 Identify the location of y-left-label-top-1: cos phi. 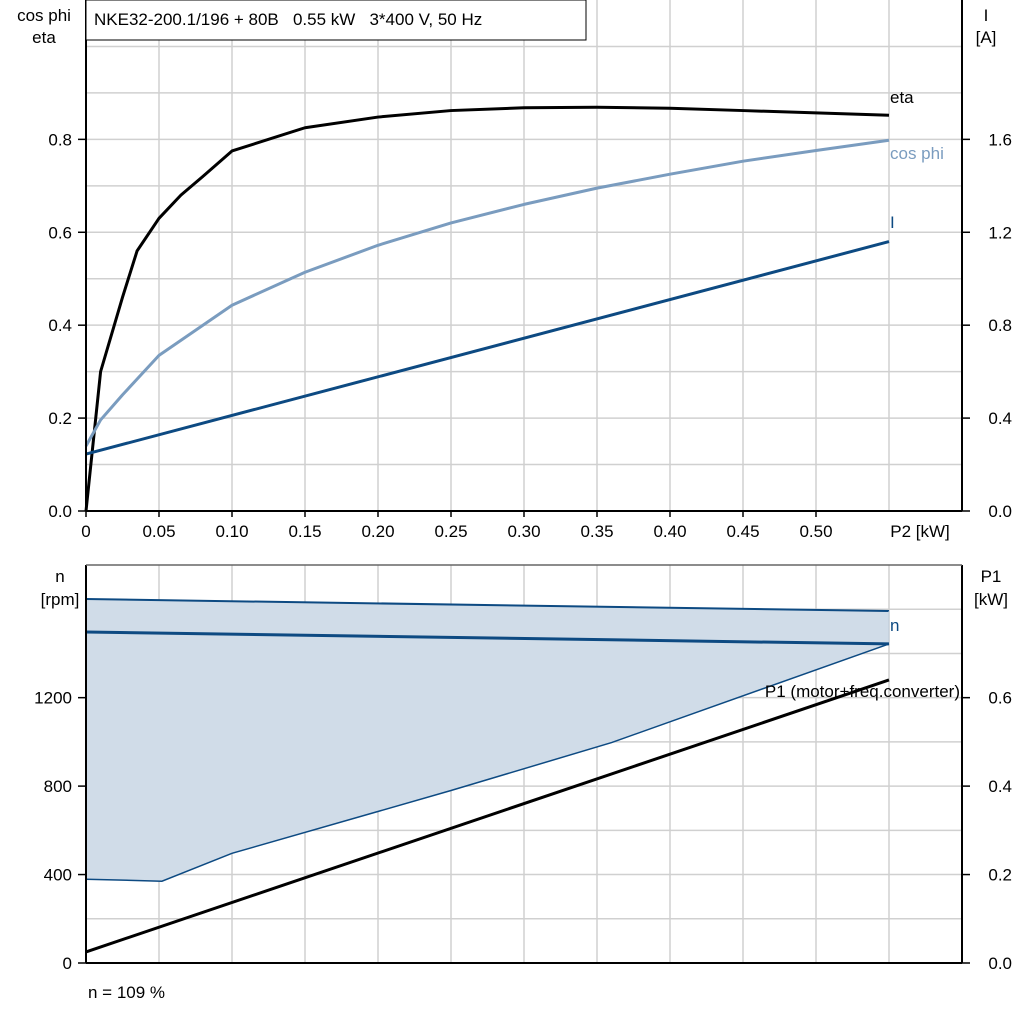
(44, 15).